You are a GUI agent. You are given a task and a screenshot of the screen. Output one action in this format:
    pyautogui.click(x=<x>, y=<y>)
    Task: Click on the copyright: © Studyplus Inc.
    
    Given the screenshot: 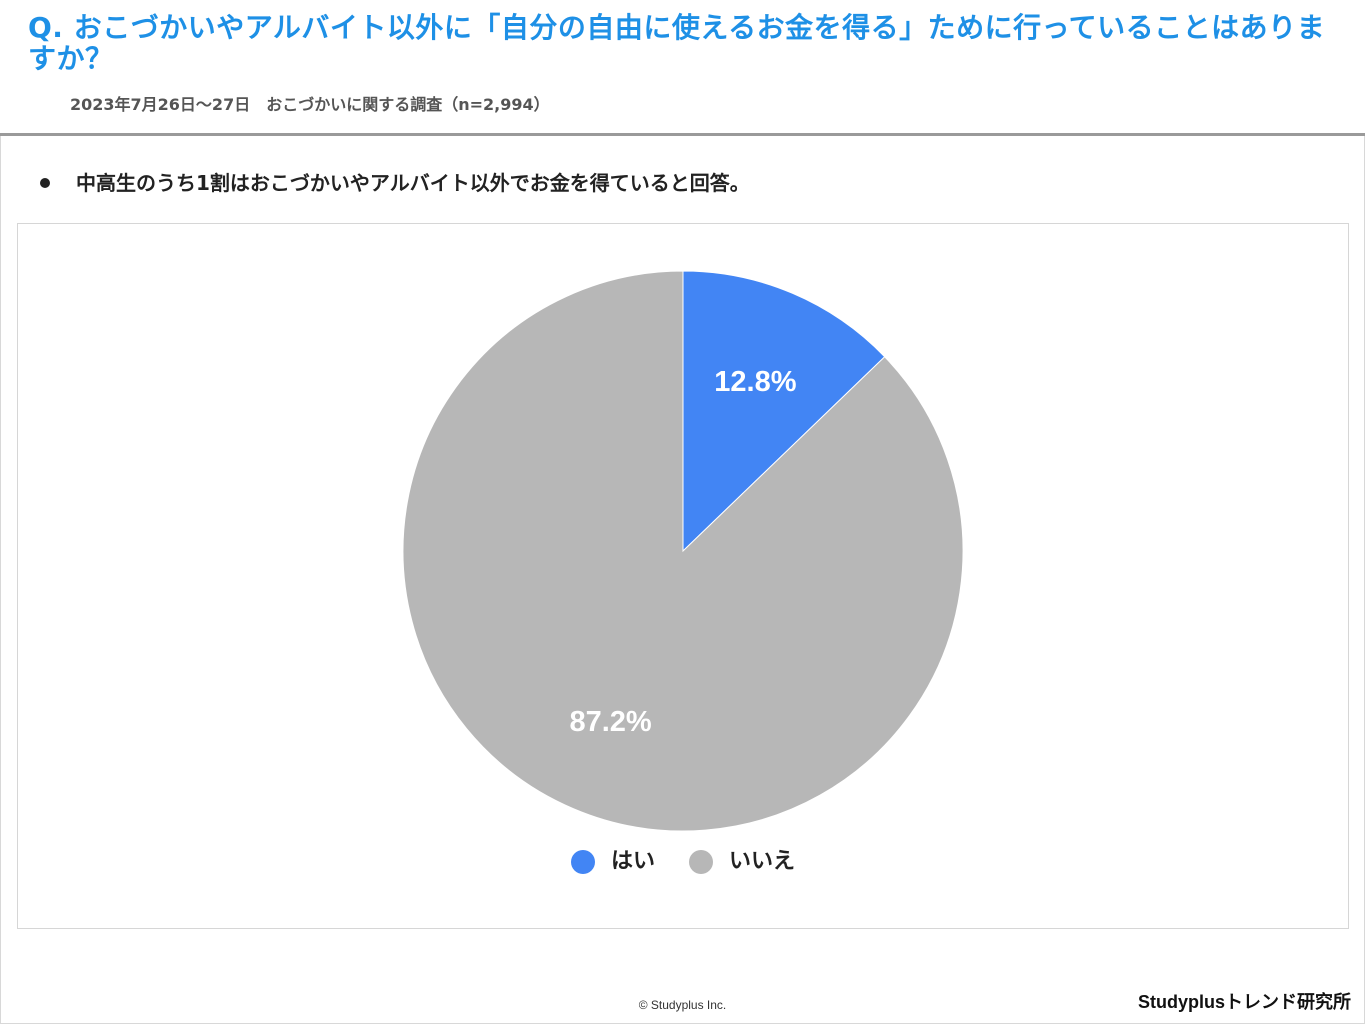 What is the action you would take?
    pyautogui.click(x=682, y=1005)
    